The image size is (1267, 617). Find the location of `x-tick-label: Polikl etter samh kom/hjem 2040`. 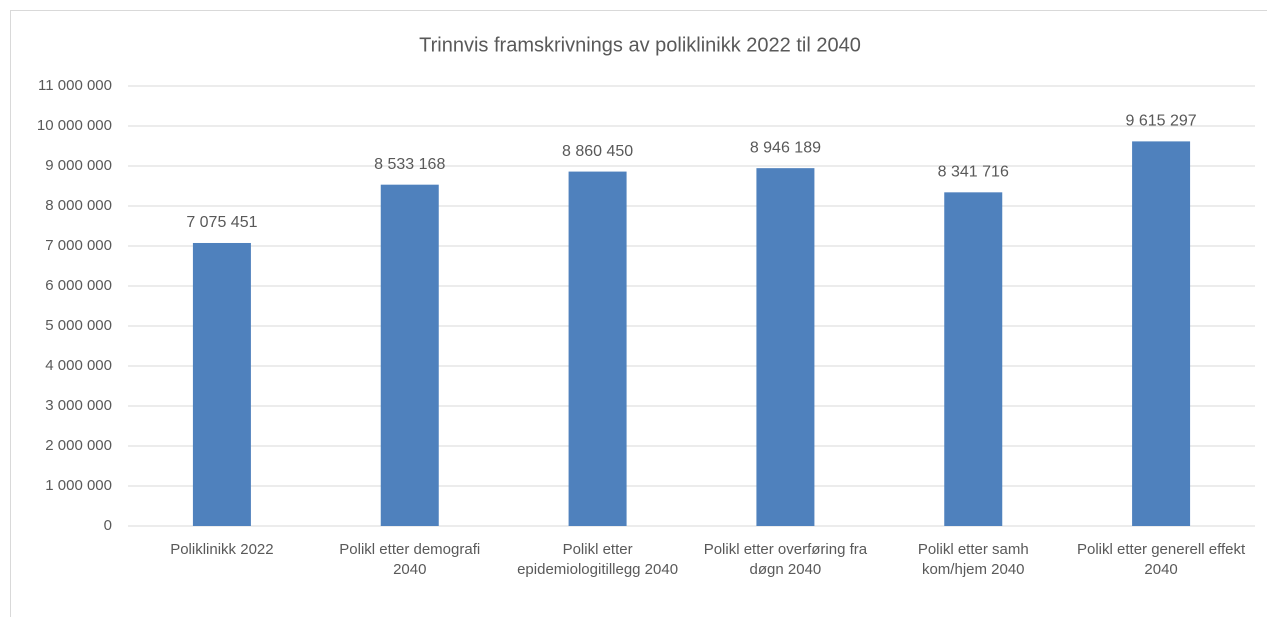

x-tick-label: Polikl etter samh kom/hjem 2040 is located at coordinates (973, 559).